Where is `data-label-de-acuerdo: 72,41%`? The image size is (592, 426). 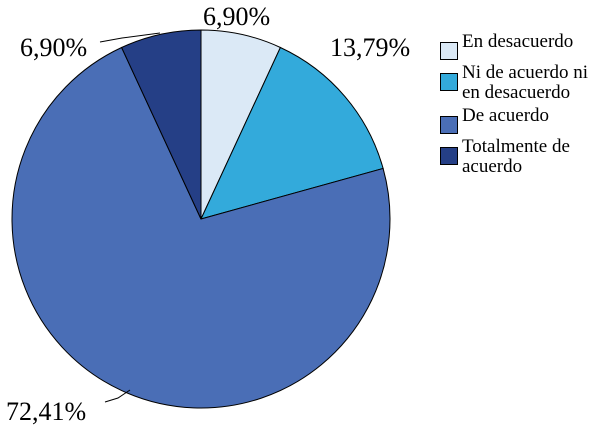
data-label-de-acuerdo: 72,41% is located at coordinates (46, 411).